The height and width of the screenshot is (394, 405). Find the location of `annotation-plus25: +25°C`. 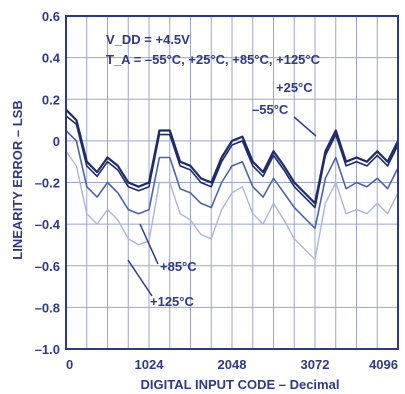

annotation-plus25: +25°C is located at coordinates (294, 87).